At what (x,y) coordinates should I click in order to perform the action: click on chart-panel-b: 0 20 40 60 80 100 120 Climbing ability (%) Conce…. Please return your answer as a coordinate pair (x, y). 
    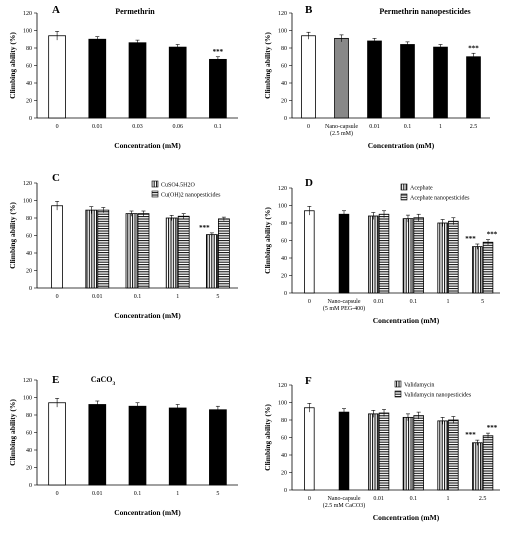
    Looking at the image, I should click on (376, 77).